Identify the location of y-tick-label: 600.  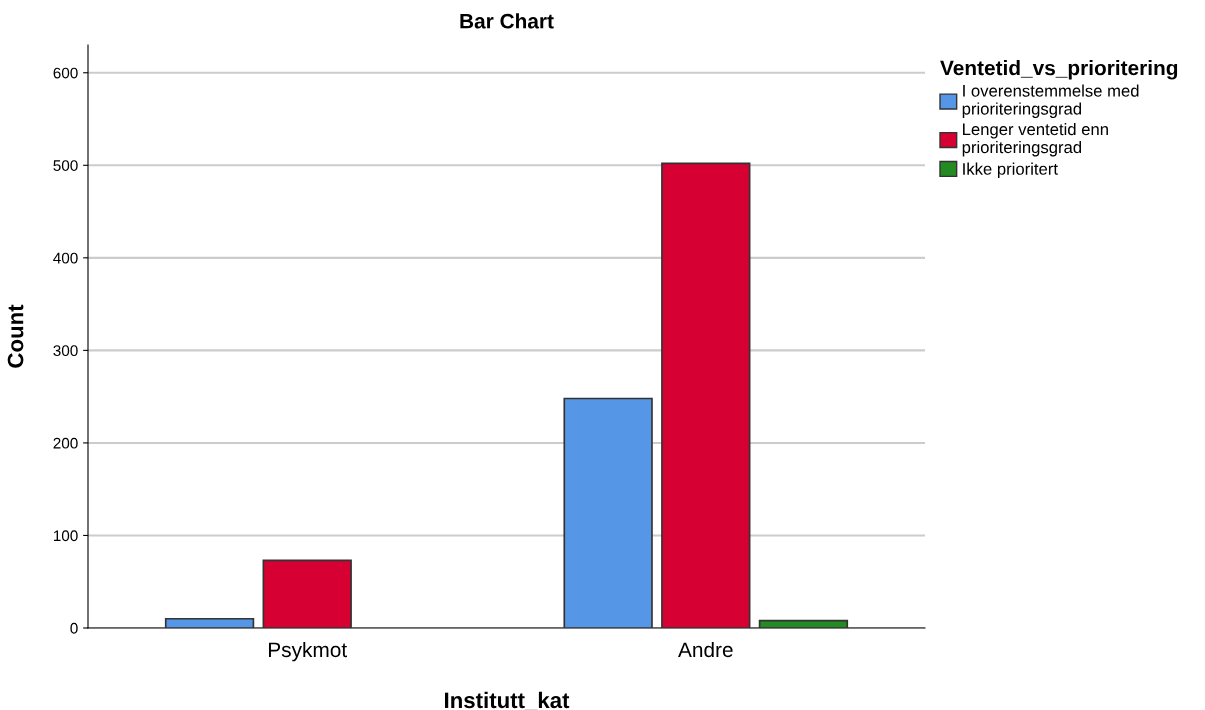
(65, 73).